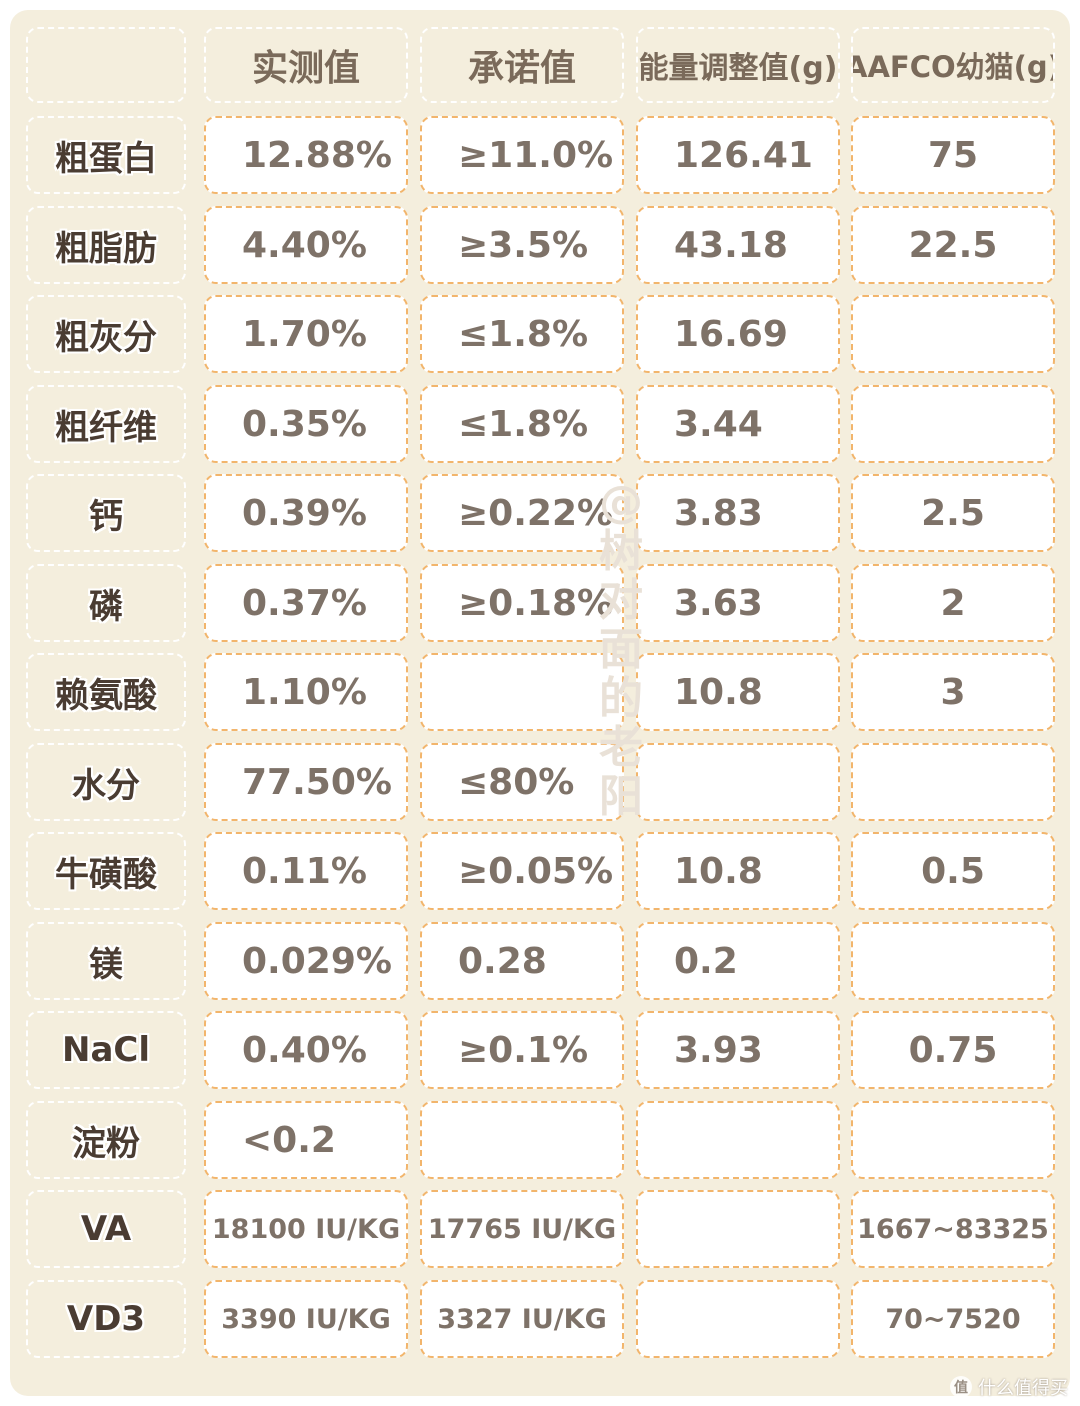 The image size is (1080, 1406). What do you see at coordinates (953, 1229) in the screenshot?
I see `table-cell: 1667~83325` at bounding box center [953, 1229].